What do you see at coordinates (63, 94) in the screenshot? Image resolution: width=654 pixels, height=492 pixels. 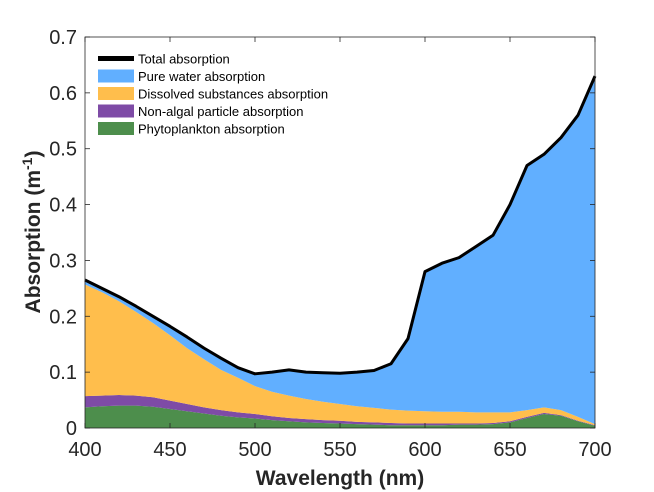 I see `y-tick-label: 0.6` at bounding box center [63, 94].